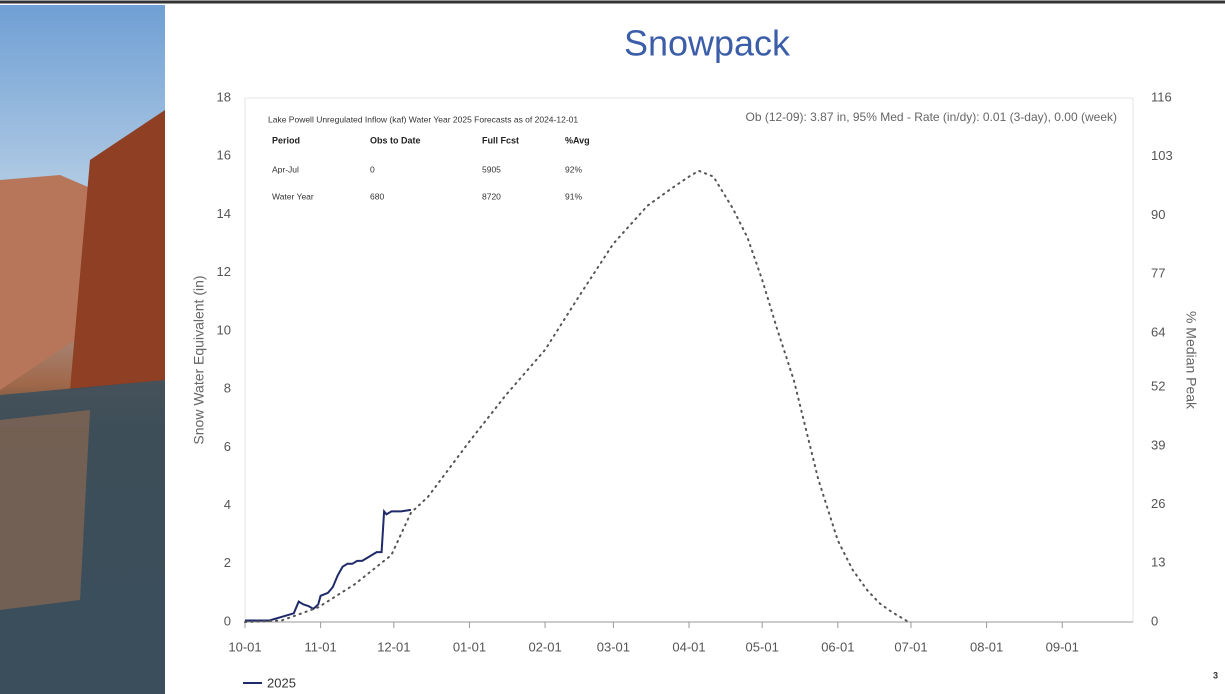 The image size is (1225, 694). Describe the element at coordinates (613, 646) in the screenshot. I see `x-tick-label: 03-01` at that location.